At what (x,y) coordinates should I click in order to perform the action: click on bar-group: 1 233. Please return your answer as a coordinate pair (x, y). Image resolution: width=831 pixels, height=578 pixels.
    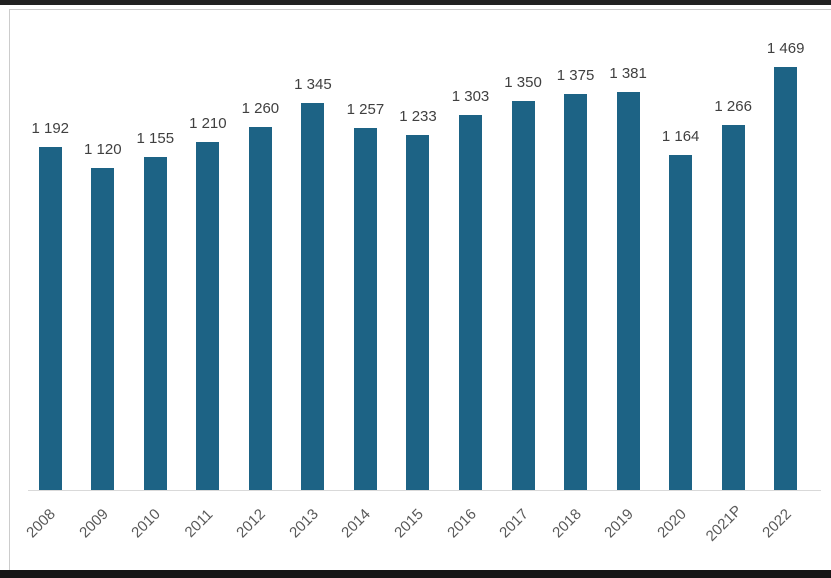
    Looking at the image, I should click on (418, 250).